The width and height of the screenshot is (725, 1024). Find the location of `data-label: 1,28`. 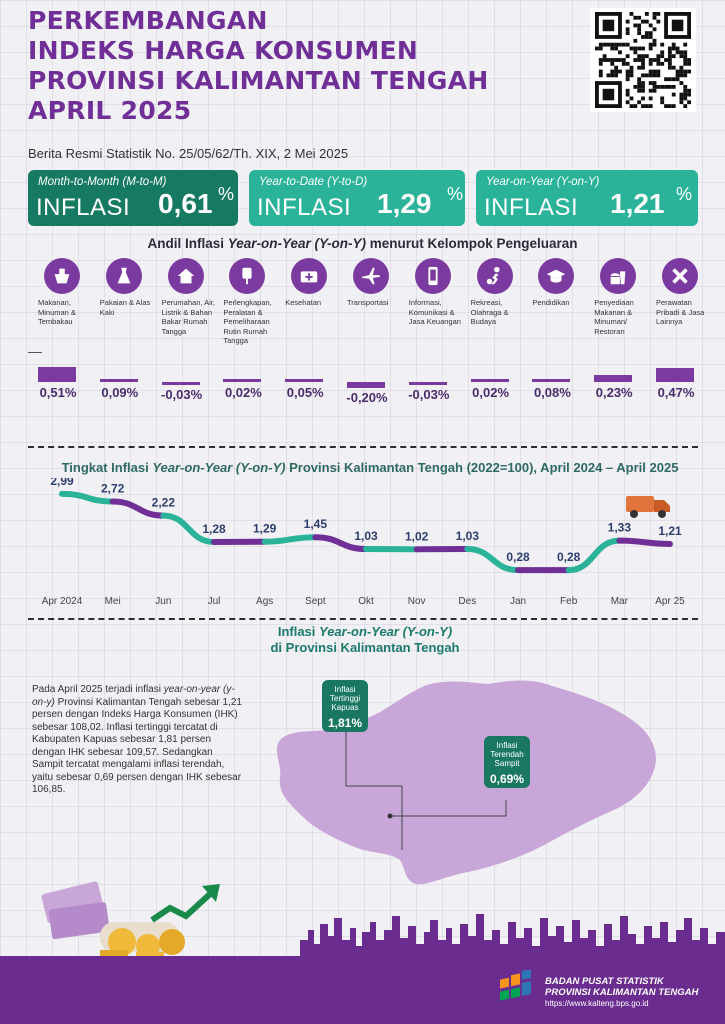

data-label: 1,28 is located at coordinates (214, 529).